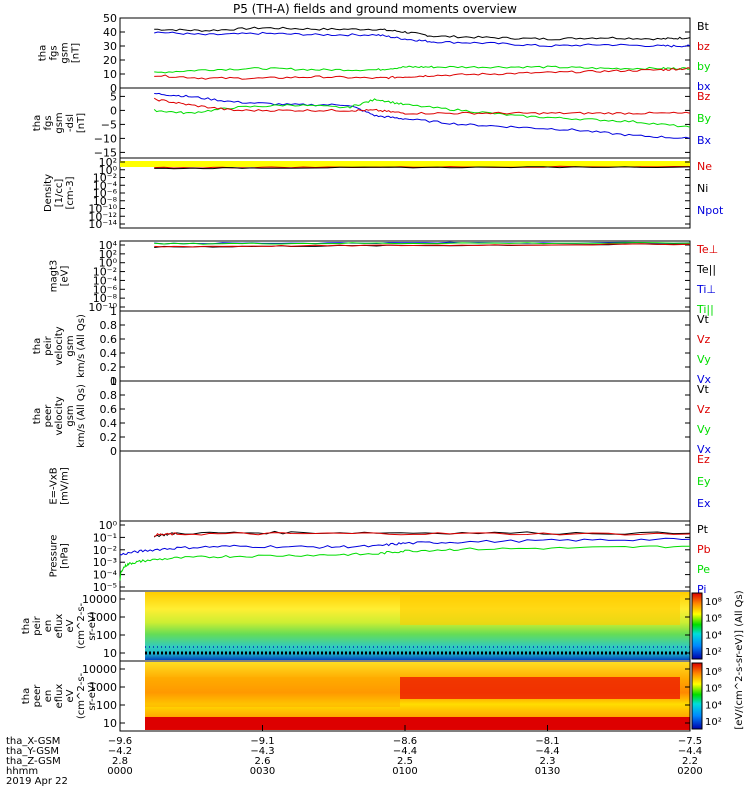  What do you see at coordinates (690, 741) in the screenshot?
I see `x-tick-label: −7.5` at bounding box center [690, 741].